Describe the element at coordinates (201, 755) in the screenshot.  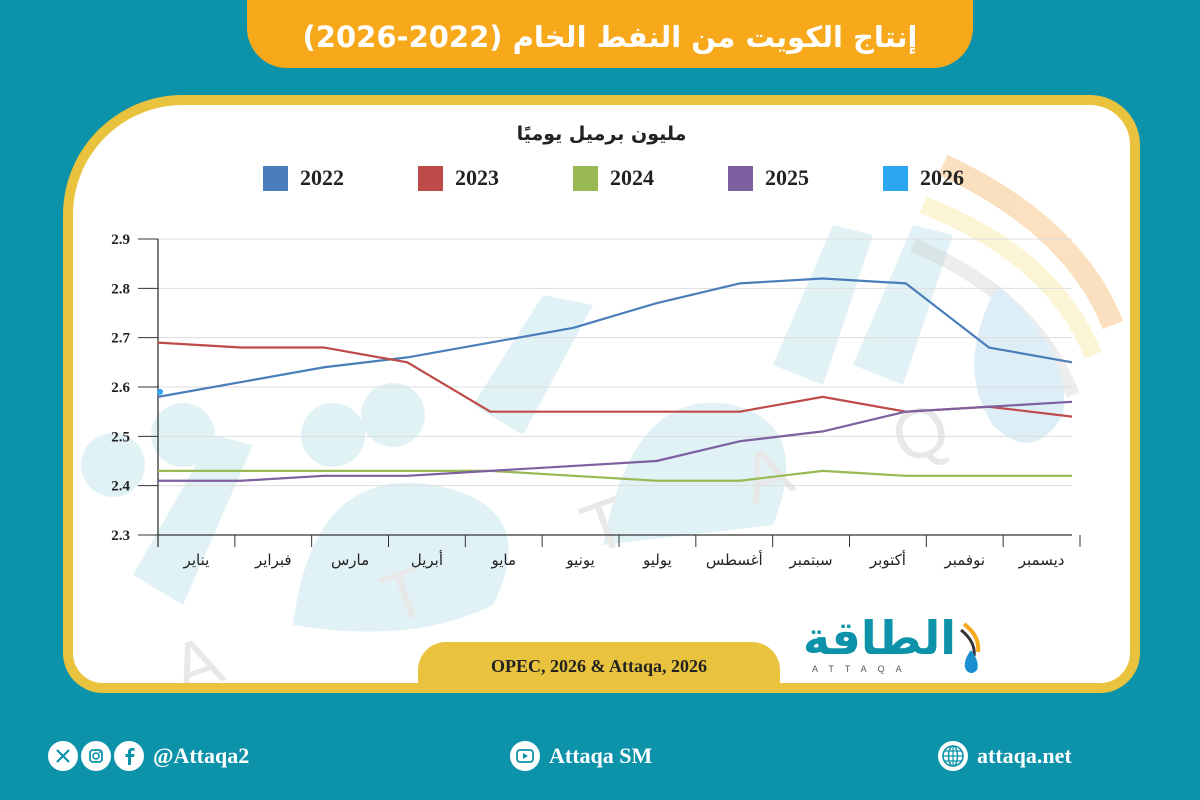
I see `social-handle: @Attaqa2` at that location.